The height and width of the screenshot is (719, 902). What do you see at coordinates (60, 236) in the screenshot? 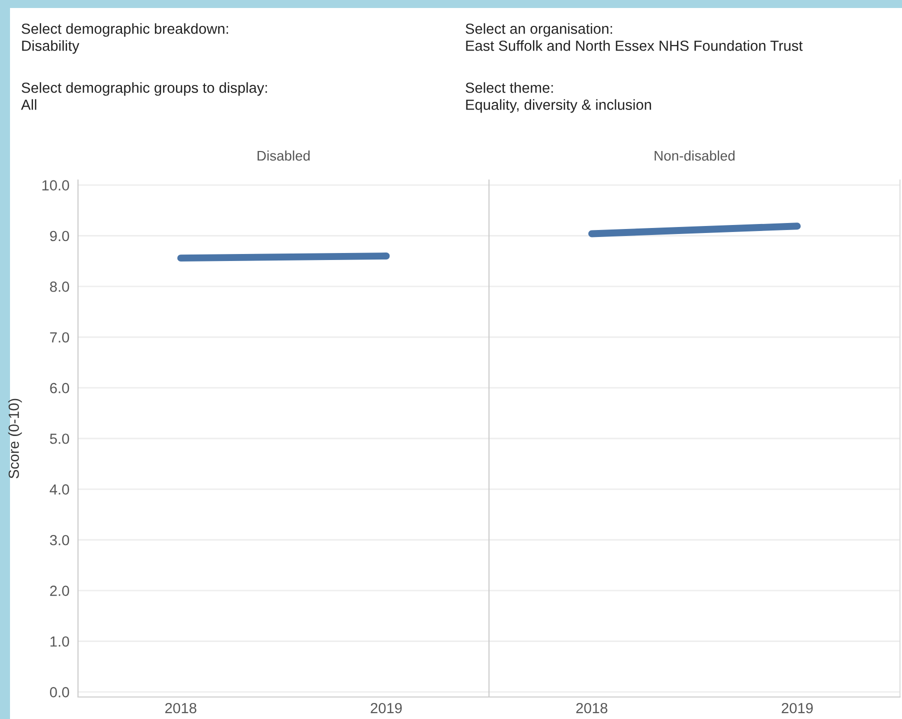
I see `y-tick-label: 9.0` at bounding box center [60, 236].